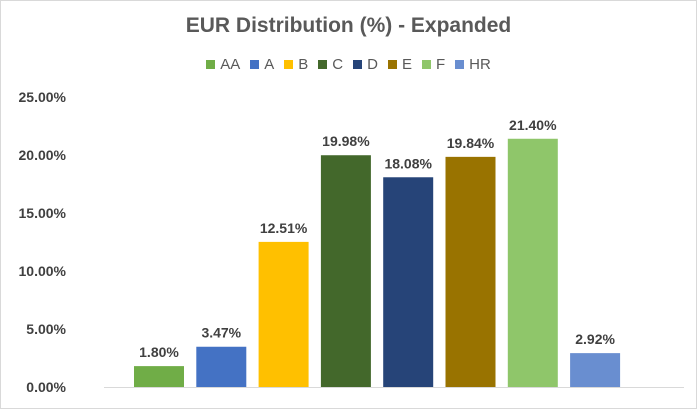 The height and width of the screenshot is (409, 697). I want to click on data-label-d: 18.08%, so click(408, 163).